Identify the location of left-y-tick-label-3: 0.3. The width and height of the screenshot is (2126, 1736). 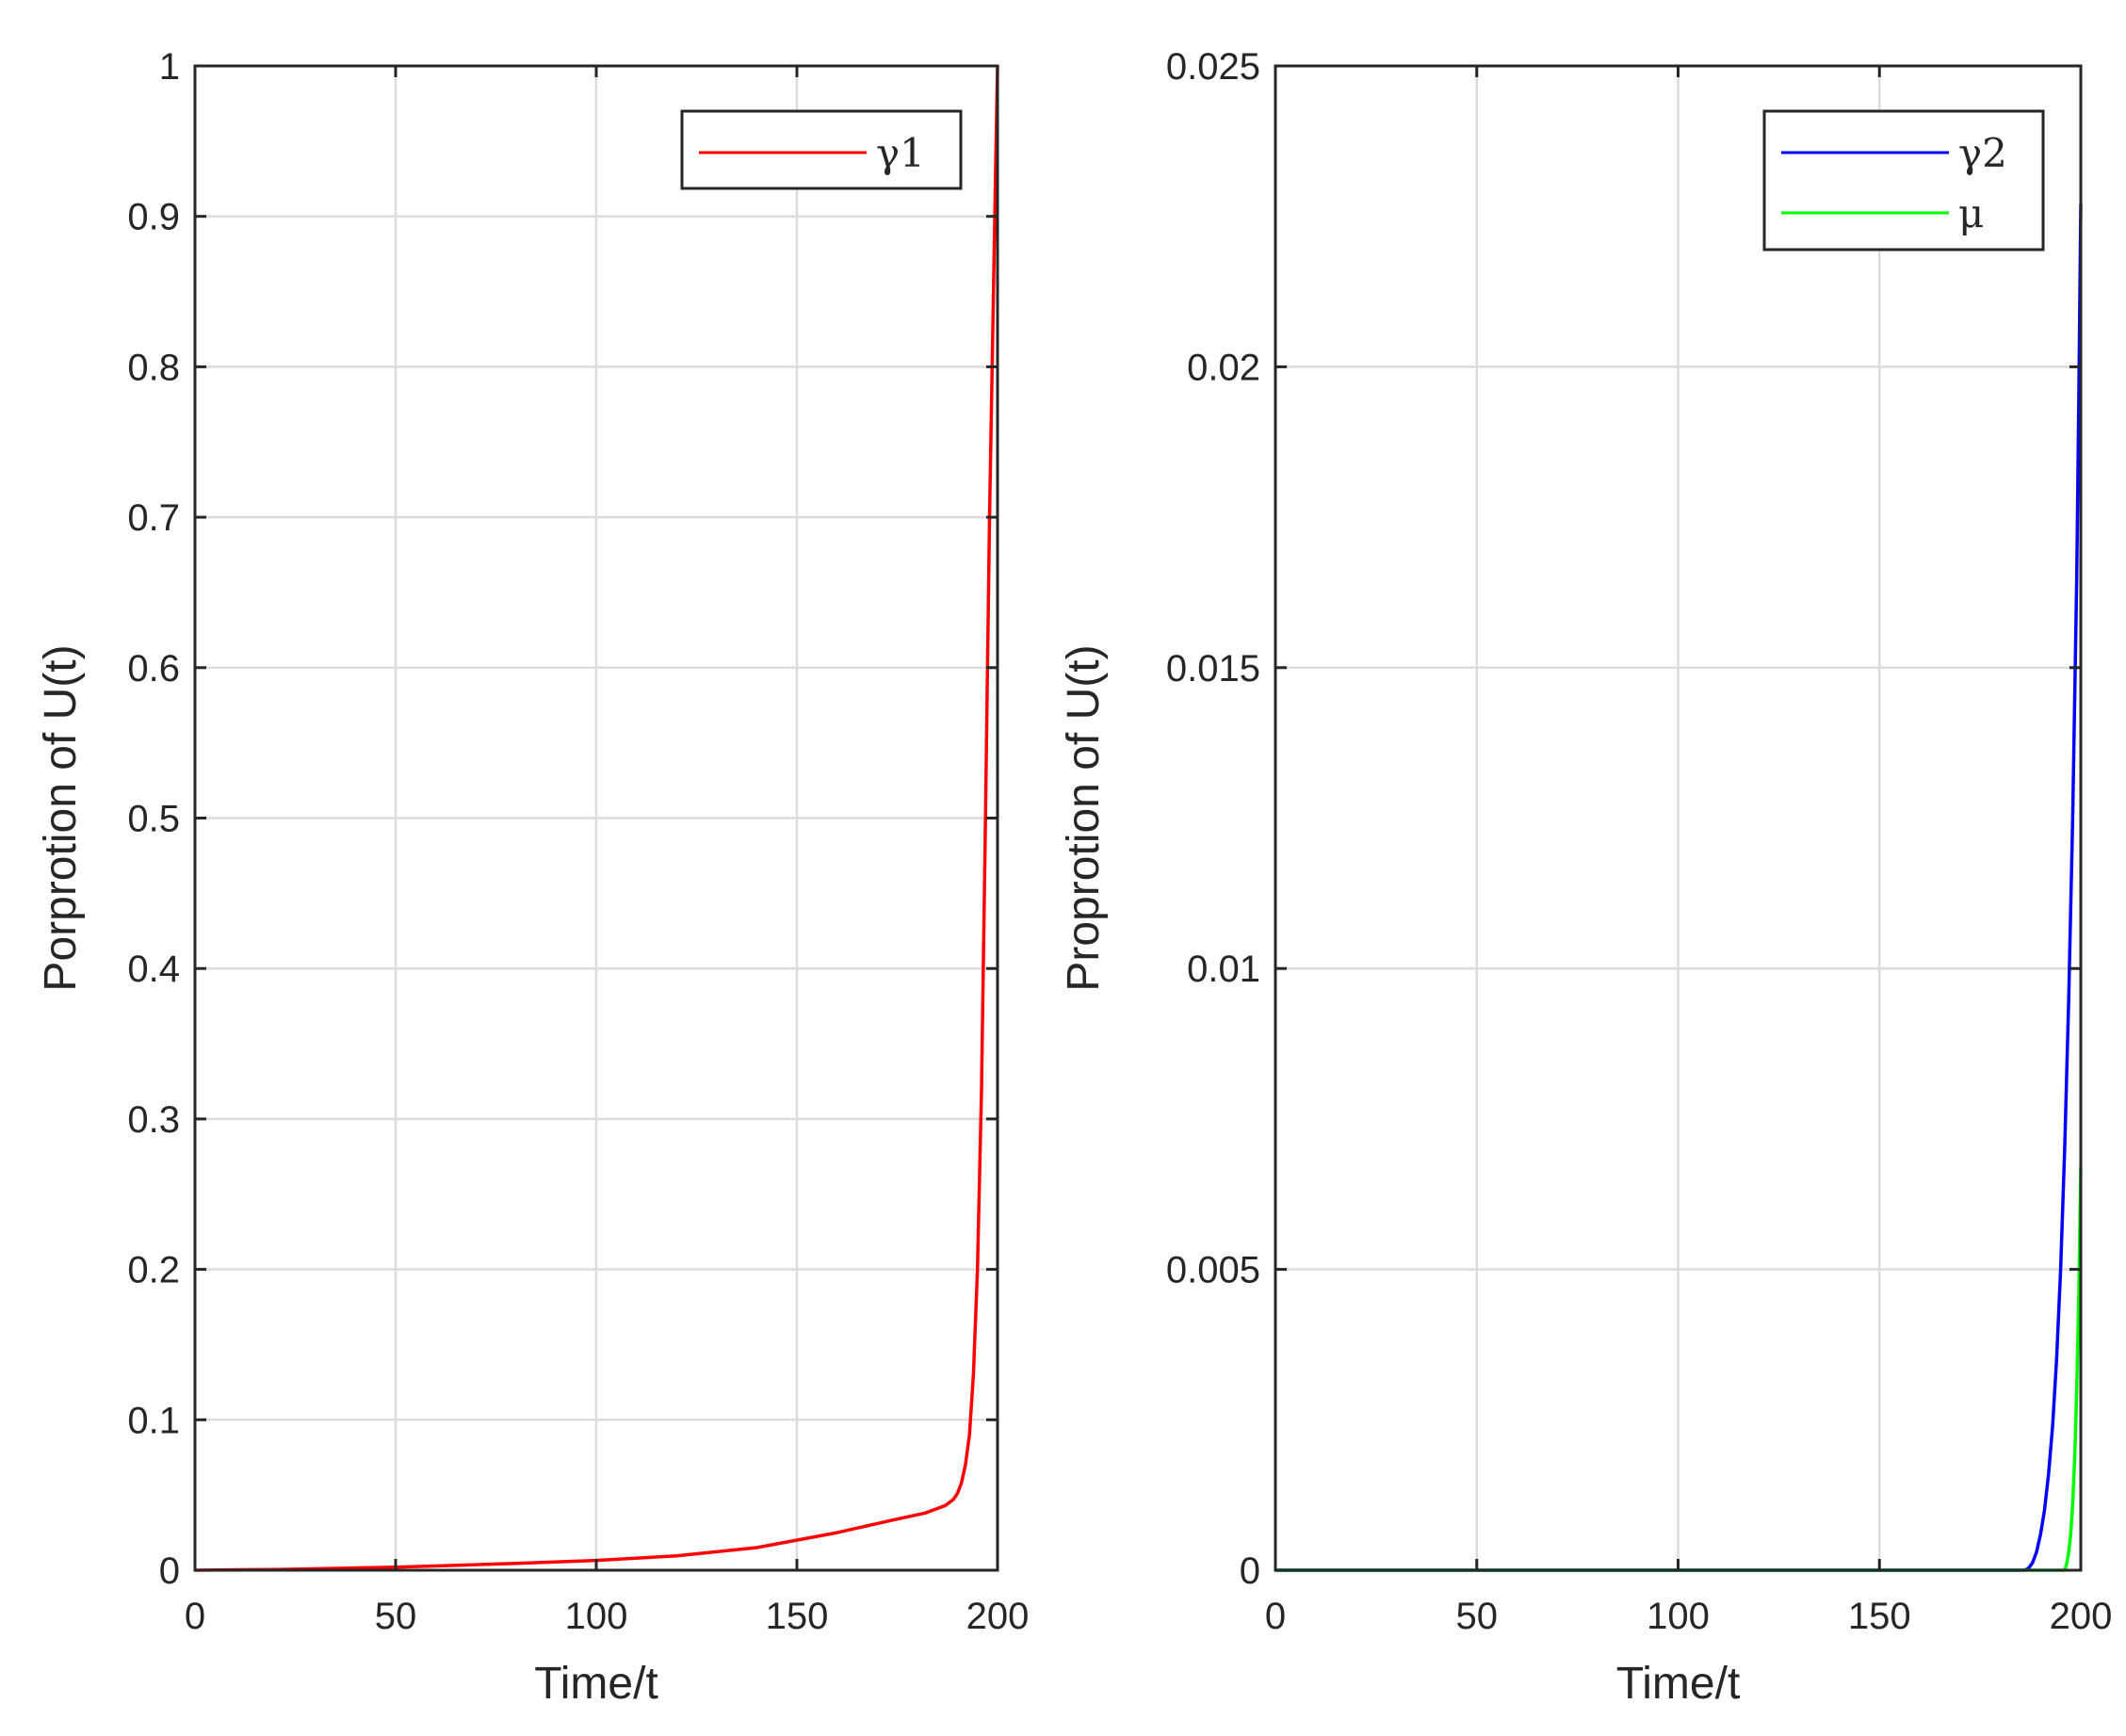
(153, 1120).